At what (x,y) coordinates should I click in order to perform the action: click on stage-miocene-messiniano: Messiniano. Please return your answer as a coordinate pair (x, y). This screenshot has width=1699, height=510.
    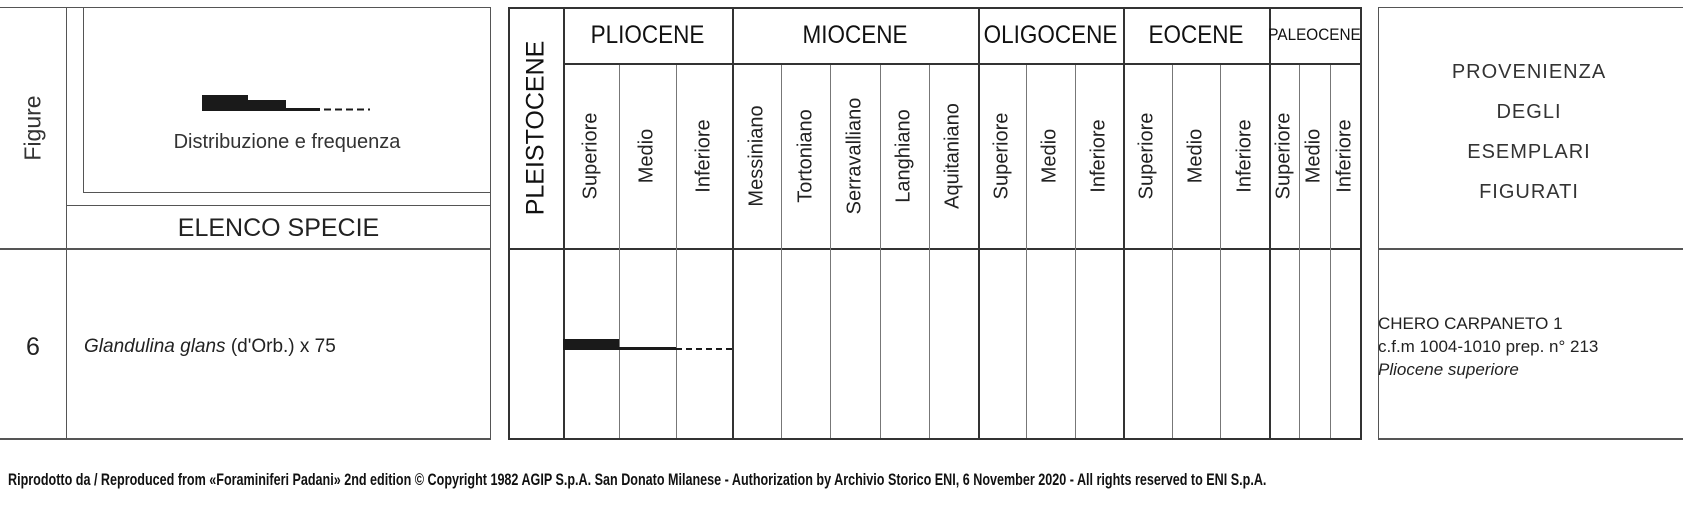
    Looking at the image, I should click on (756, 155).